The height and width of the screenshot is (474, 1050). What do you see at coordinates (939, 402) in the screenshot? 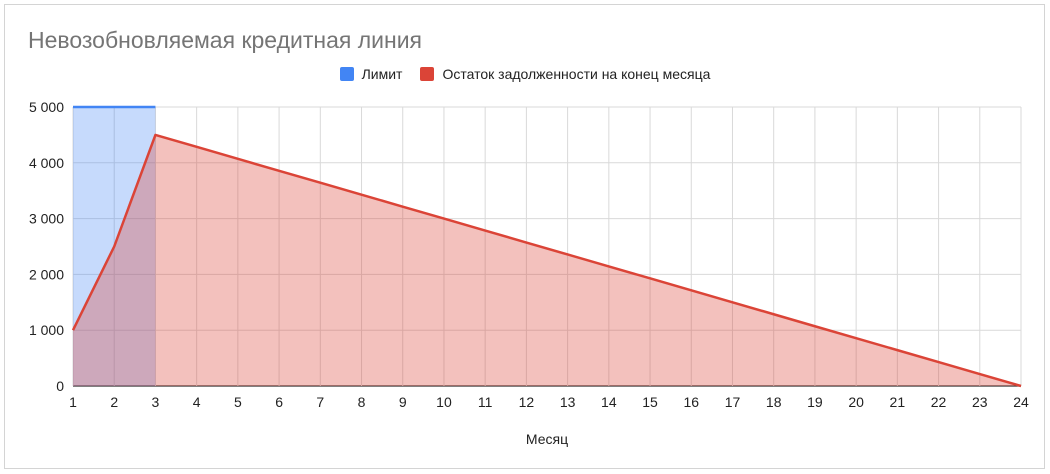
I see `x-tick-label: 22` at bounding box center [939, 402].